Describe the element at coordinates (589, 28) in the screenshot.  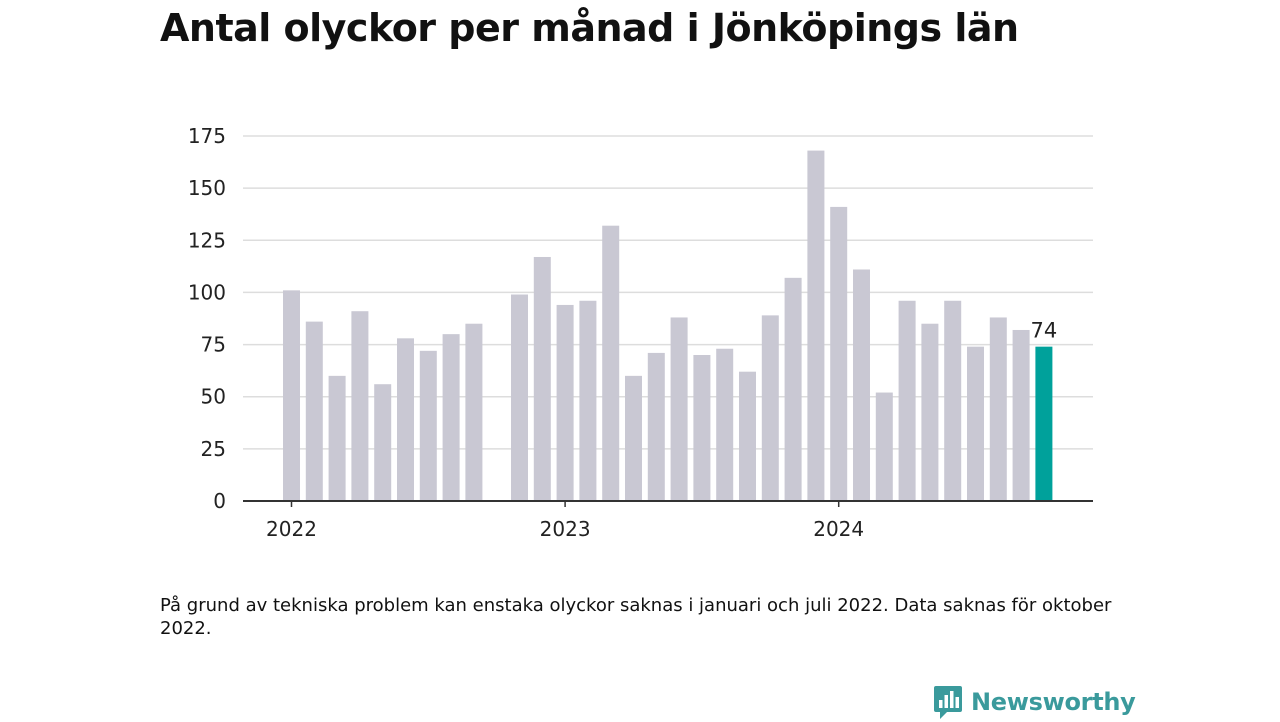
I see `chart-title: Antal olyckor per månad i Jönköpings län` at that location.